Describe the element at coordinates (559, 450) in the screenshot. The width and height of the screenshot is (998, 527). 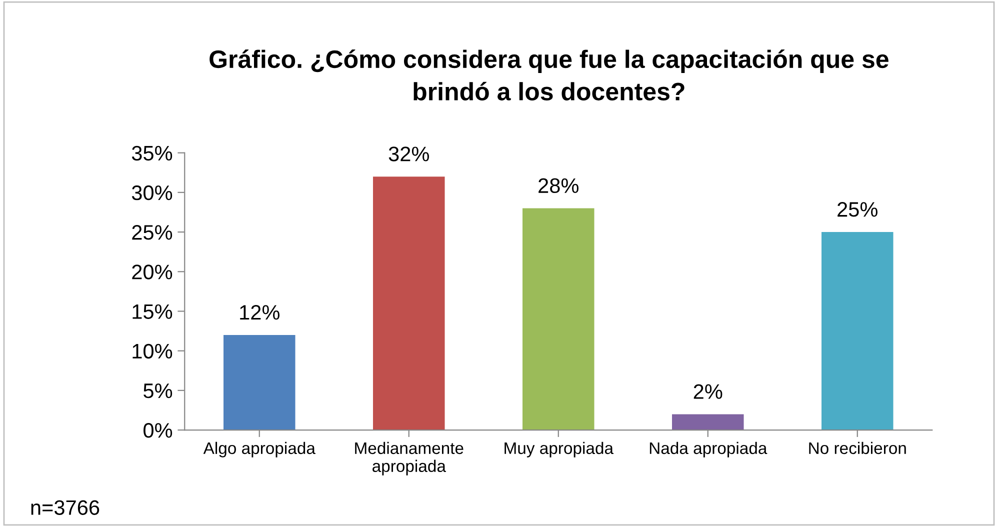
I see `x-tick-label: Muy apropiada` at that location.